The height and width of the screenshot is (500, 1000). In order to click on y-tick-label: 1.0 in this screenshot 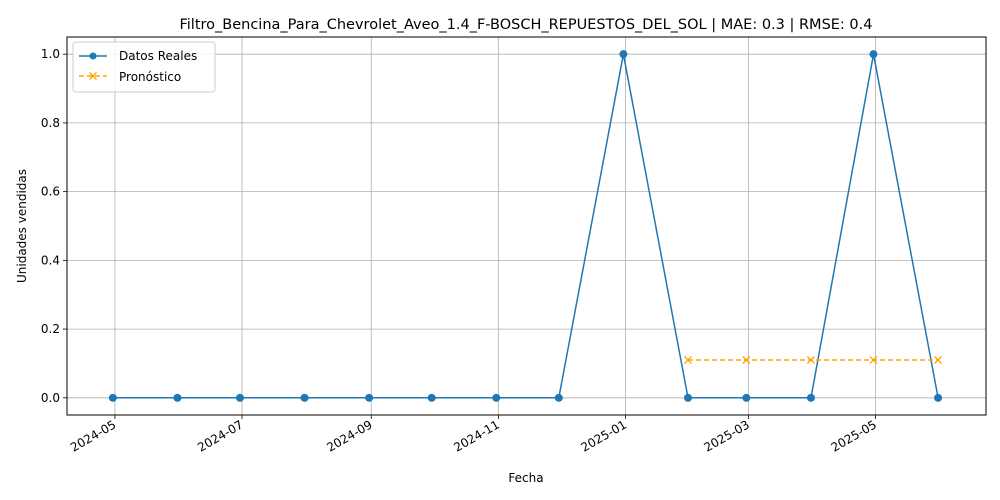, I will do `click(50, 54)`.